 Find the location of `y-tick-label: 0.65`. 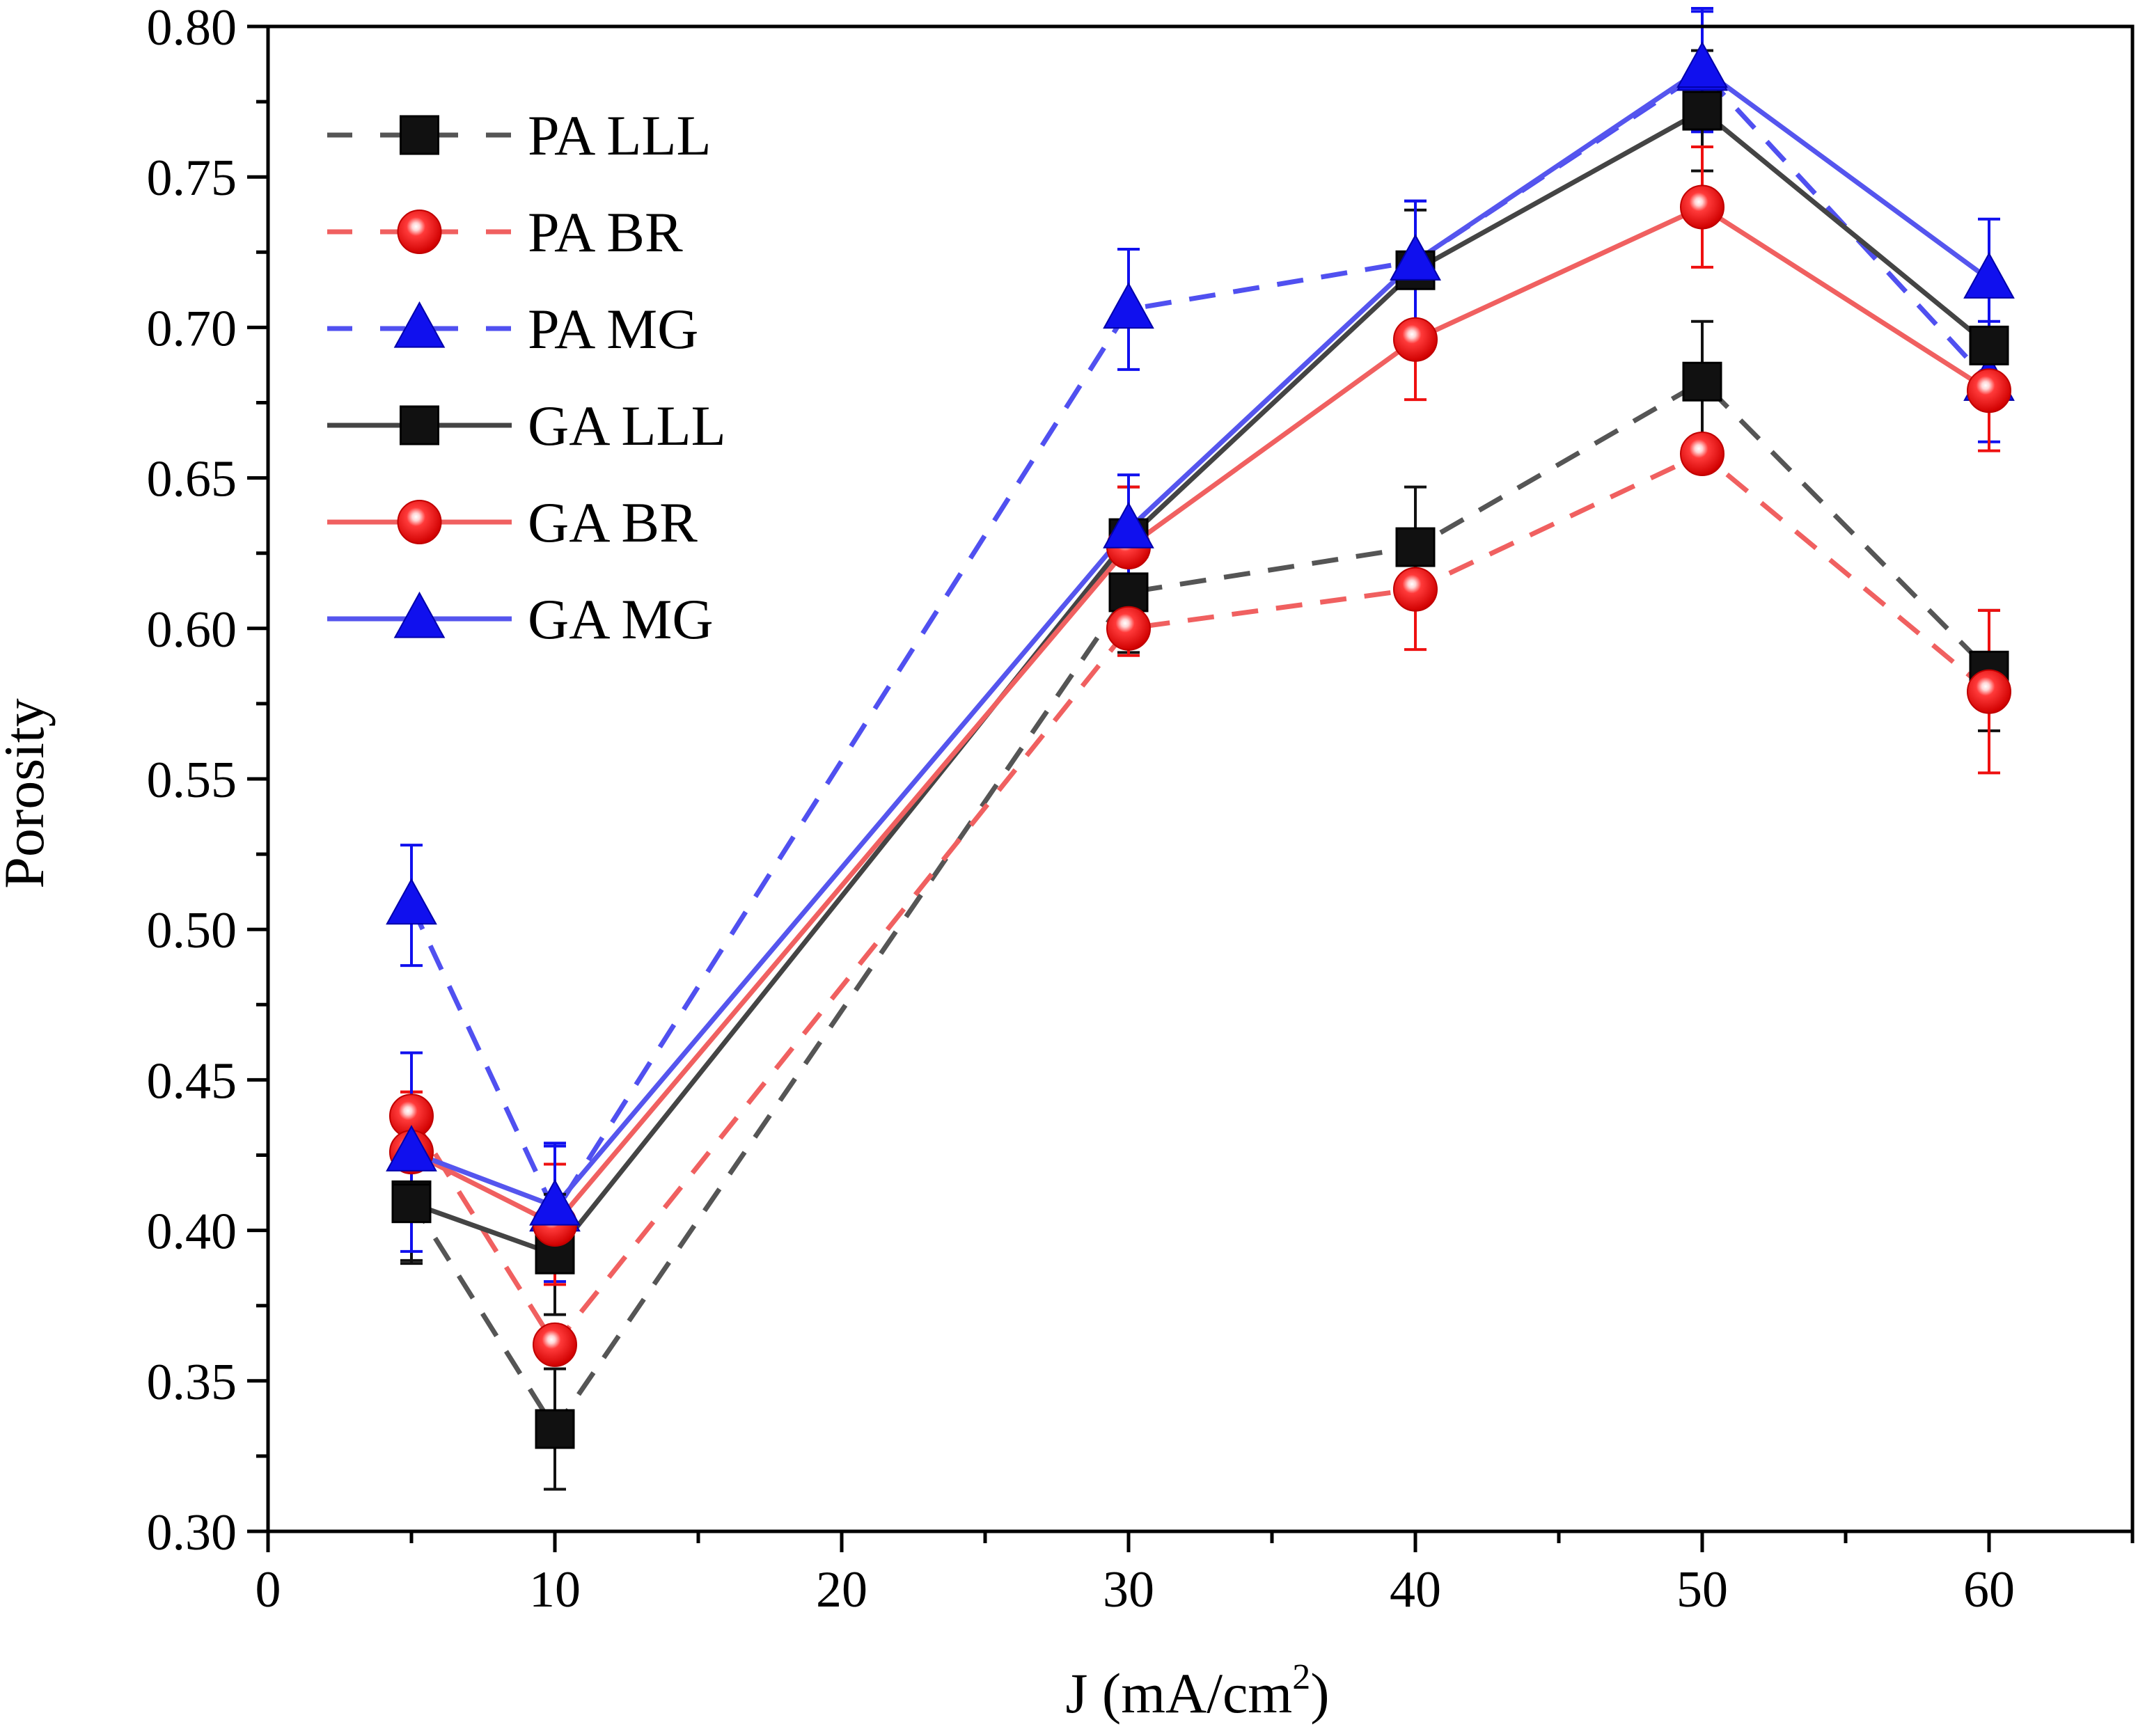

y-tick-label: 0.65 is located at coordinates (192, 480).